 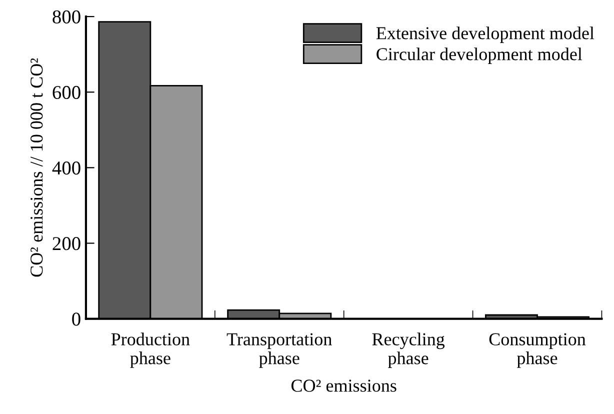 I want to click on x-tick-label: Production phase, so click(x=150, y=350).